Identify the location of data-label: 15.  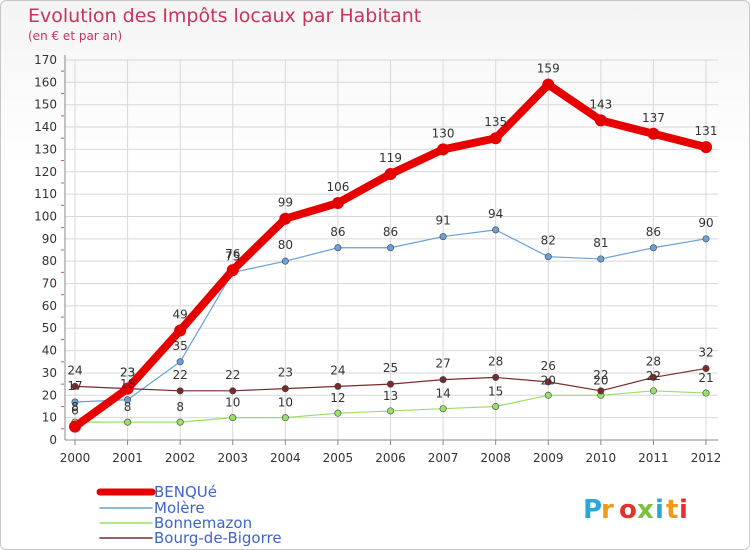
(495, 391).